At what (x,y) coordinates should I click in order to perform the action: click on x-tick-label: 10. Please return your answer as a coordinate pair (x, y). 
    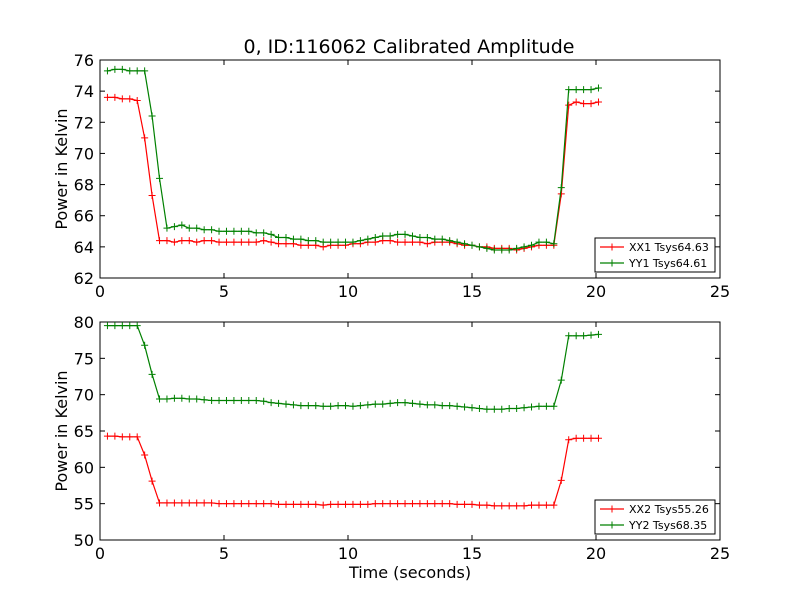
    Looking at the image, I should click on (348, 291).